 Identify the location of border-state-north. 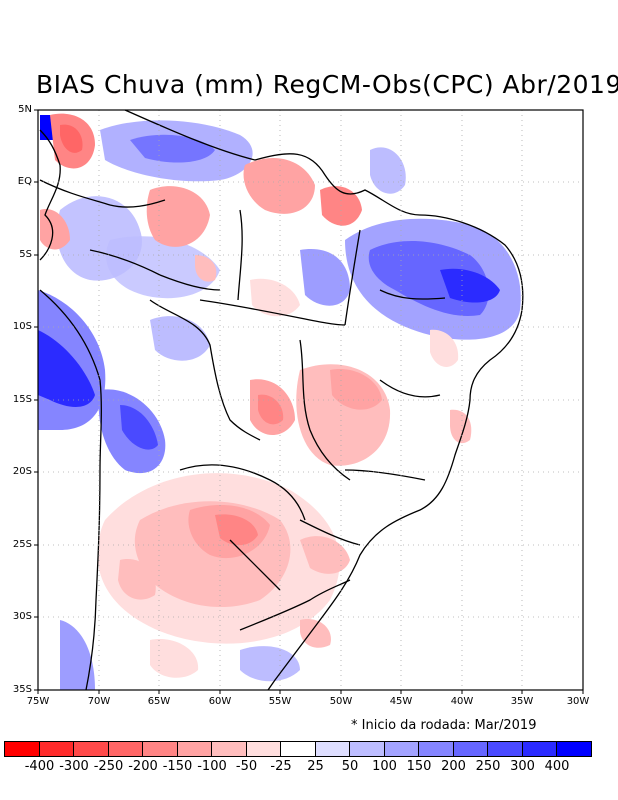
(272, 312).